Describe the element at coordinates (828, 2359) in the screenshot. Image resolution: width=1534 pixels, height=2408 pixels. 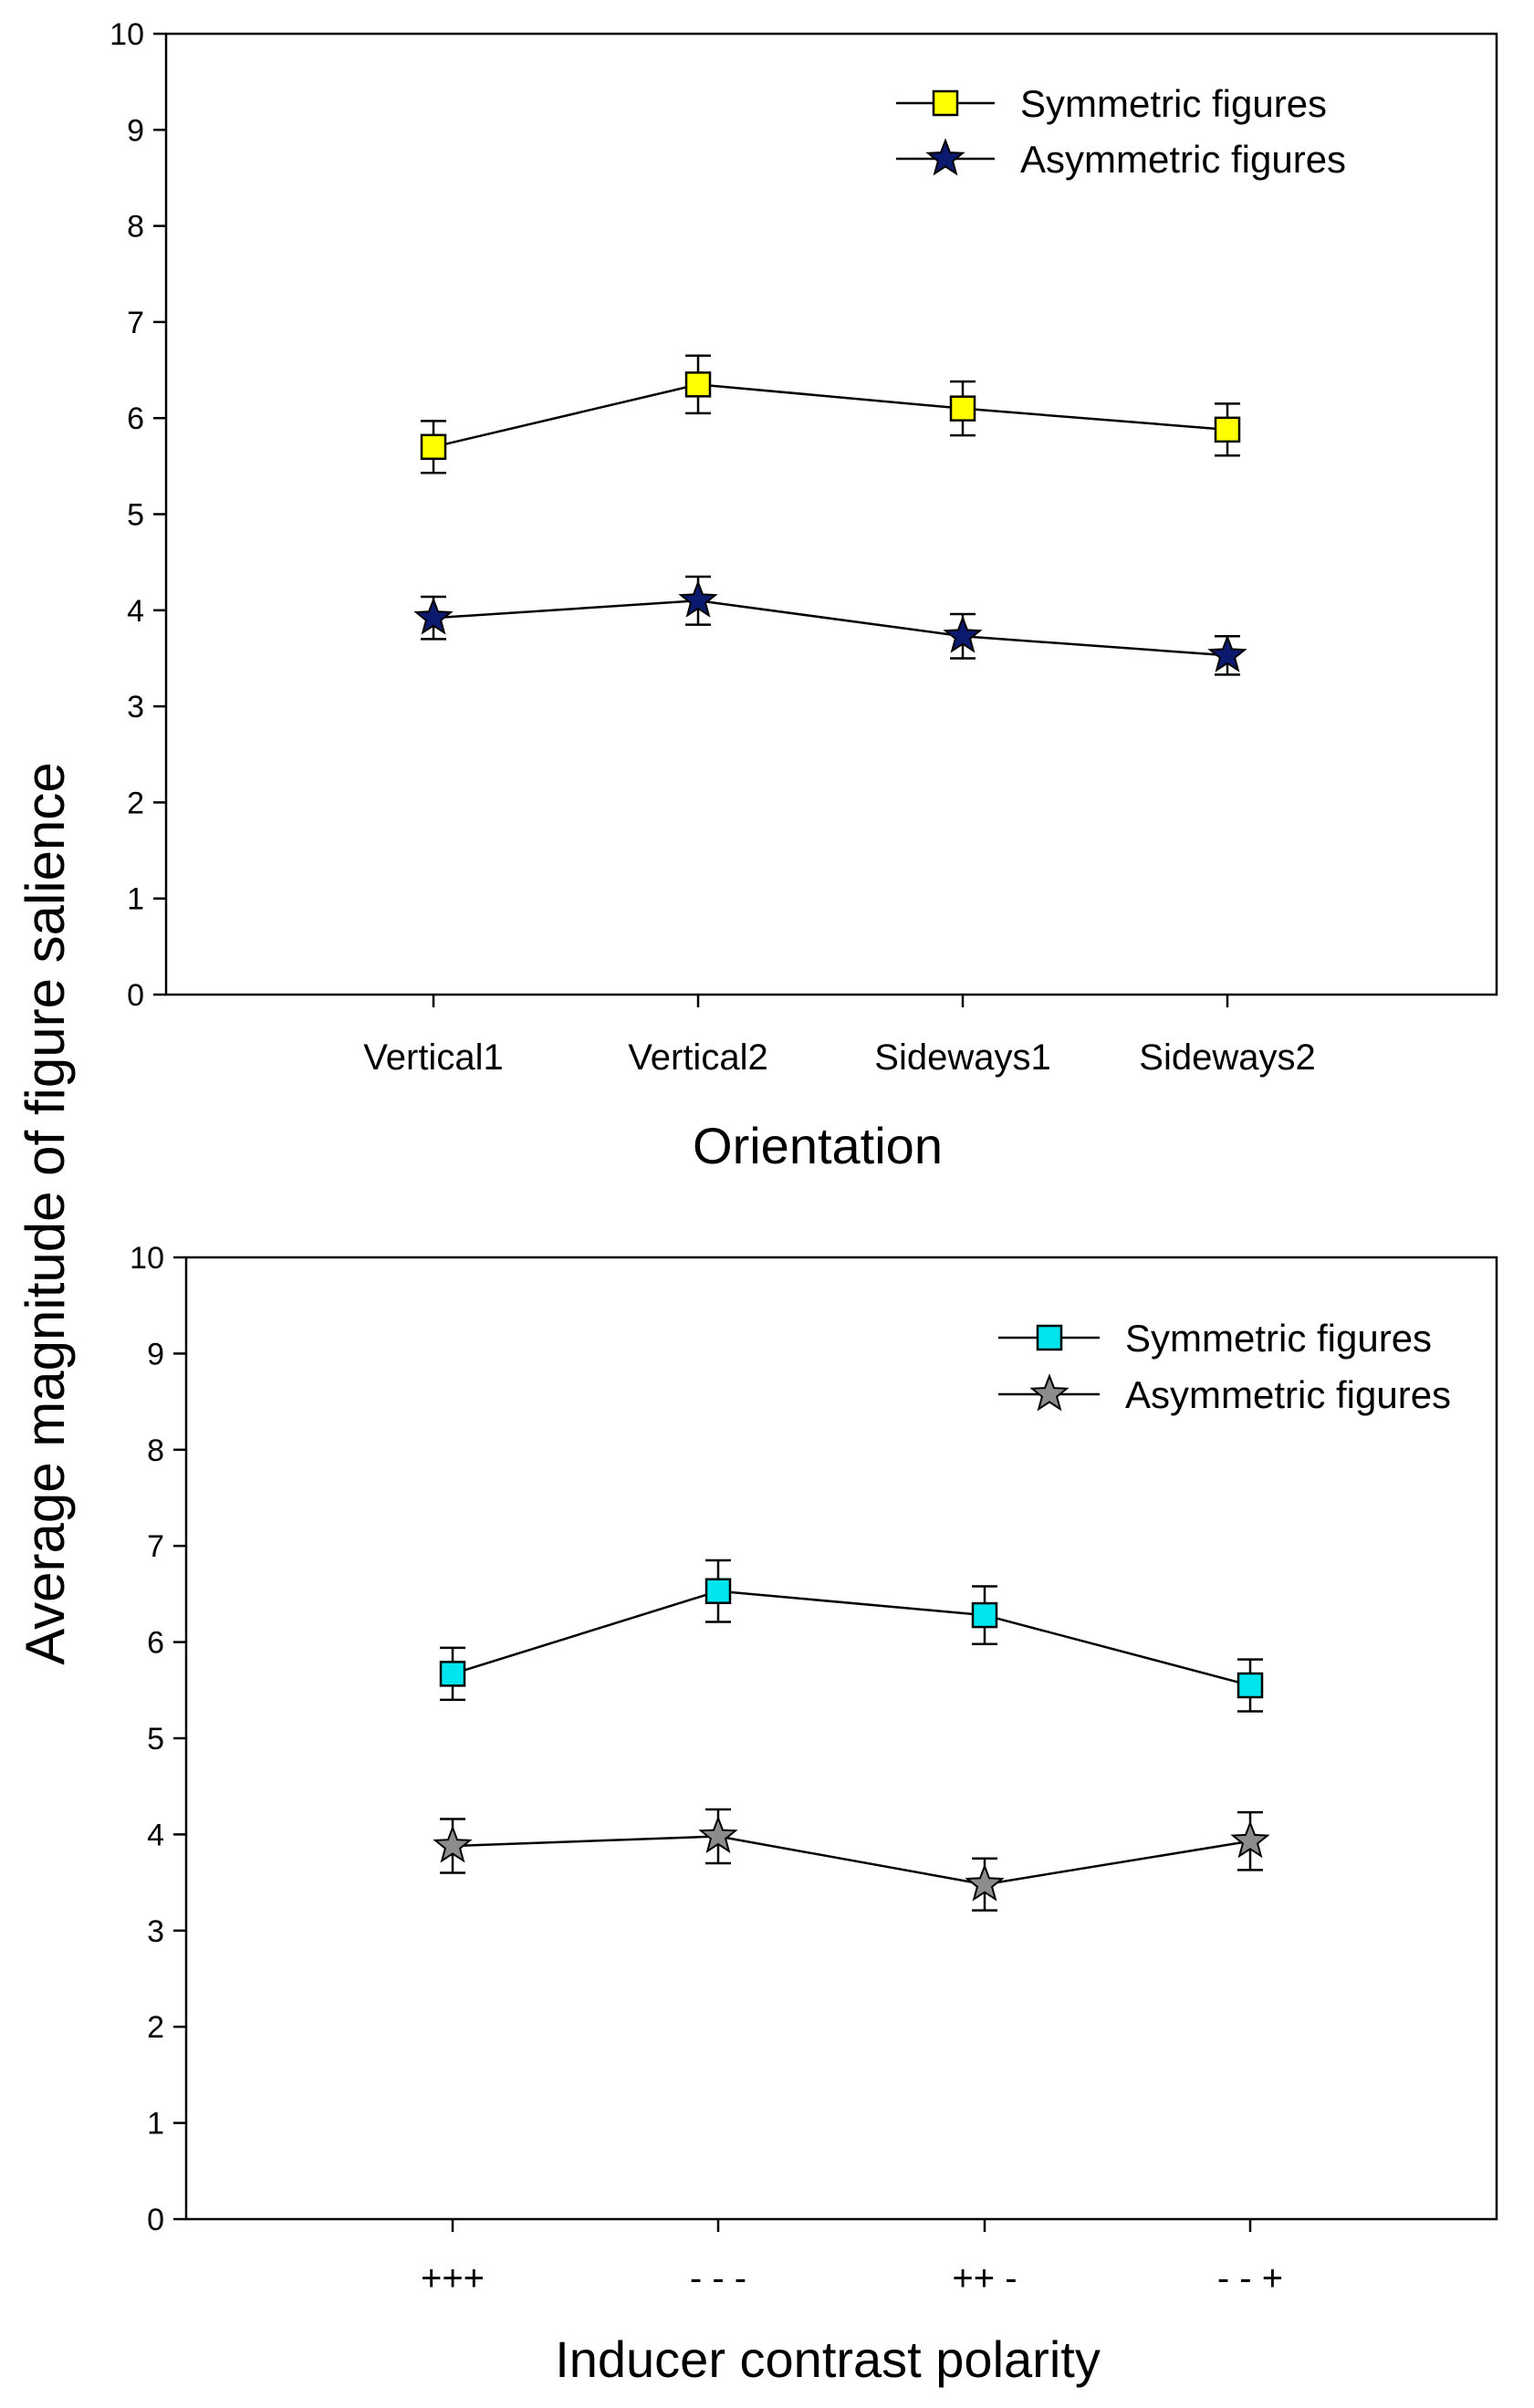
I see `x-axis-title: Inducer contrast polarity` at that location.